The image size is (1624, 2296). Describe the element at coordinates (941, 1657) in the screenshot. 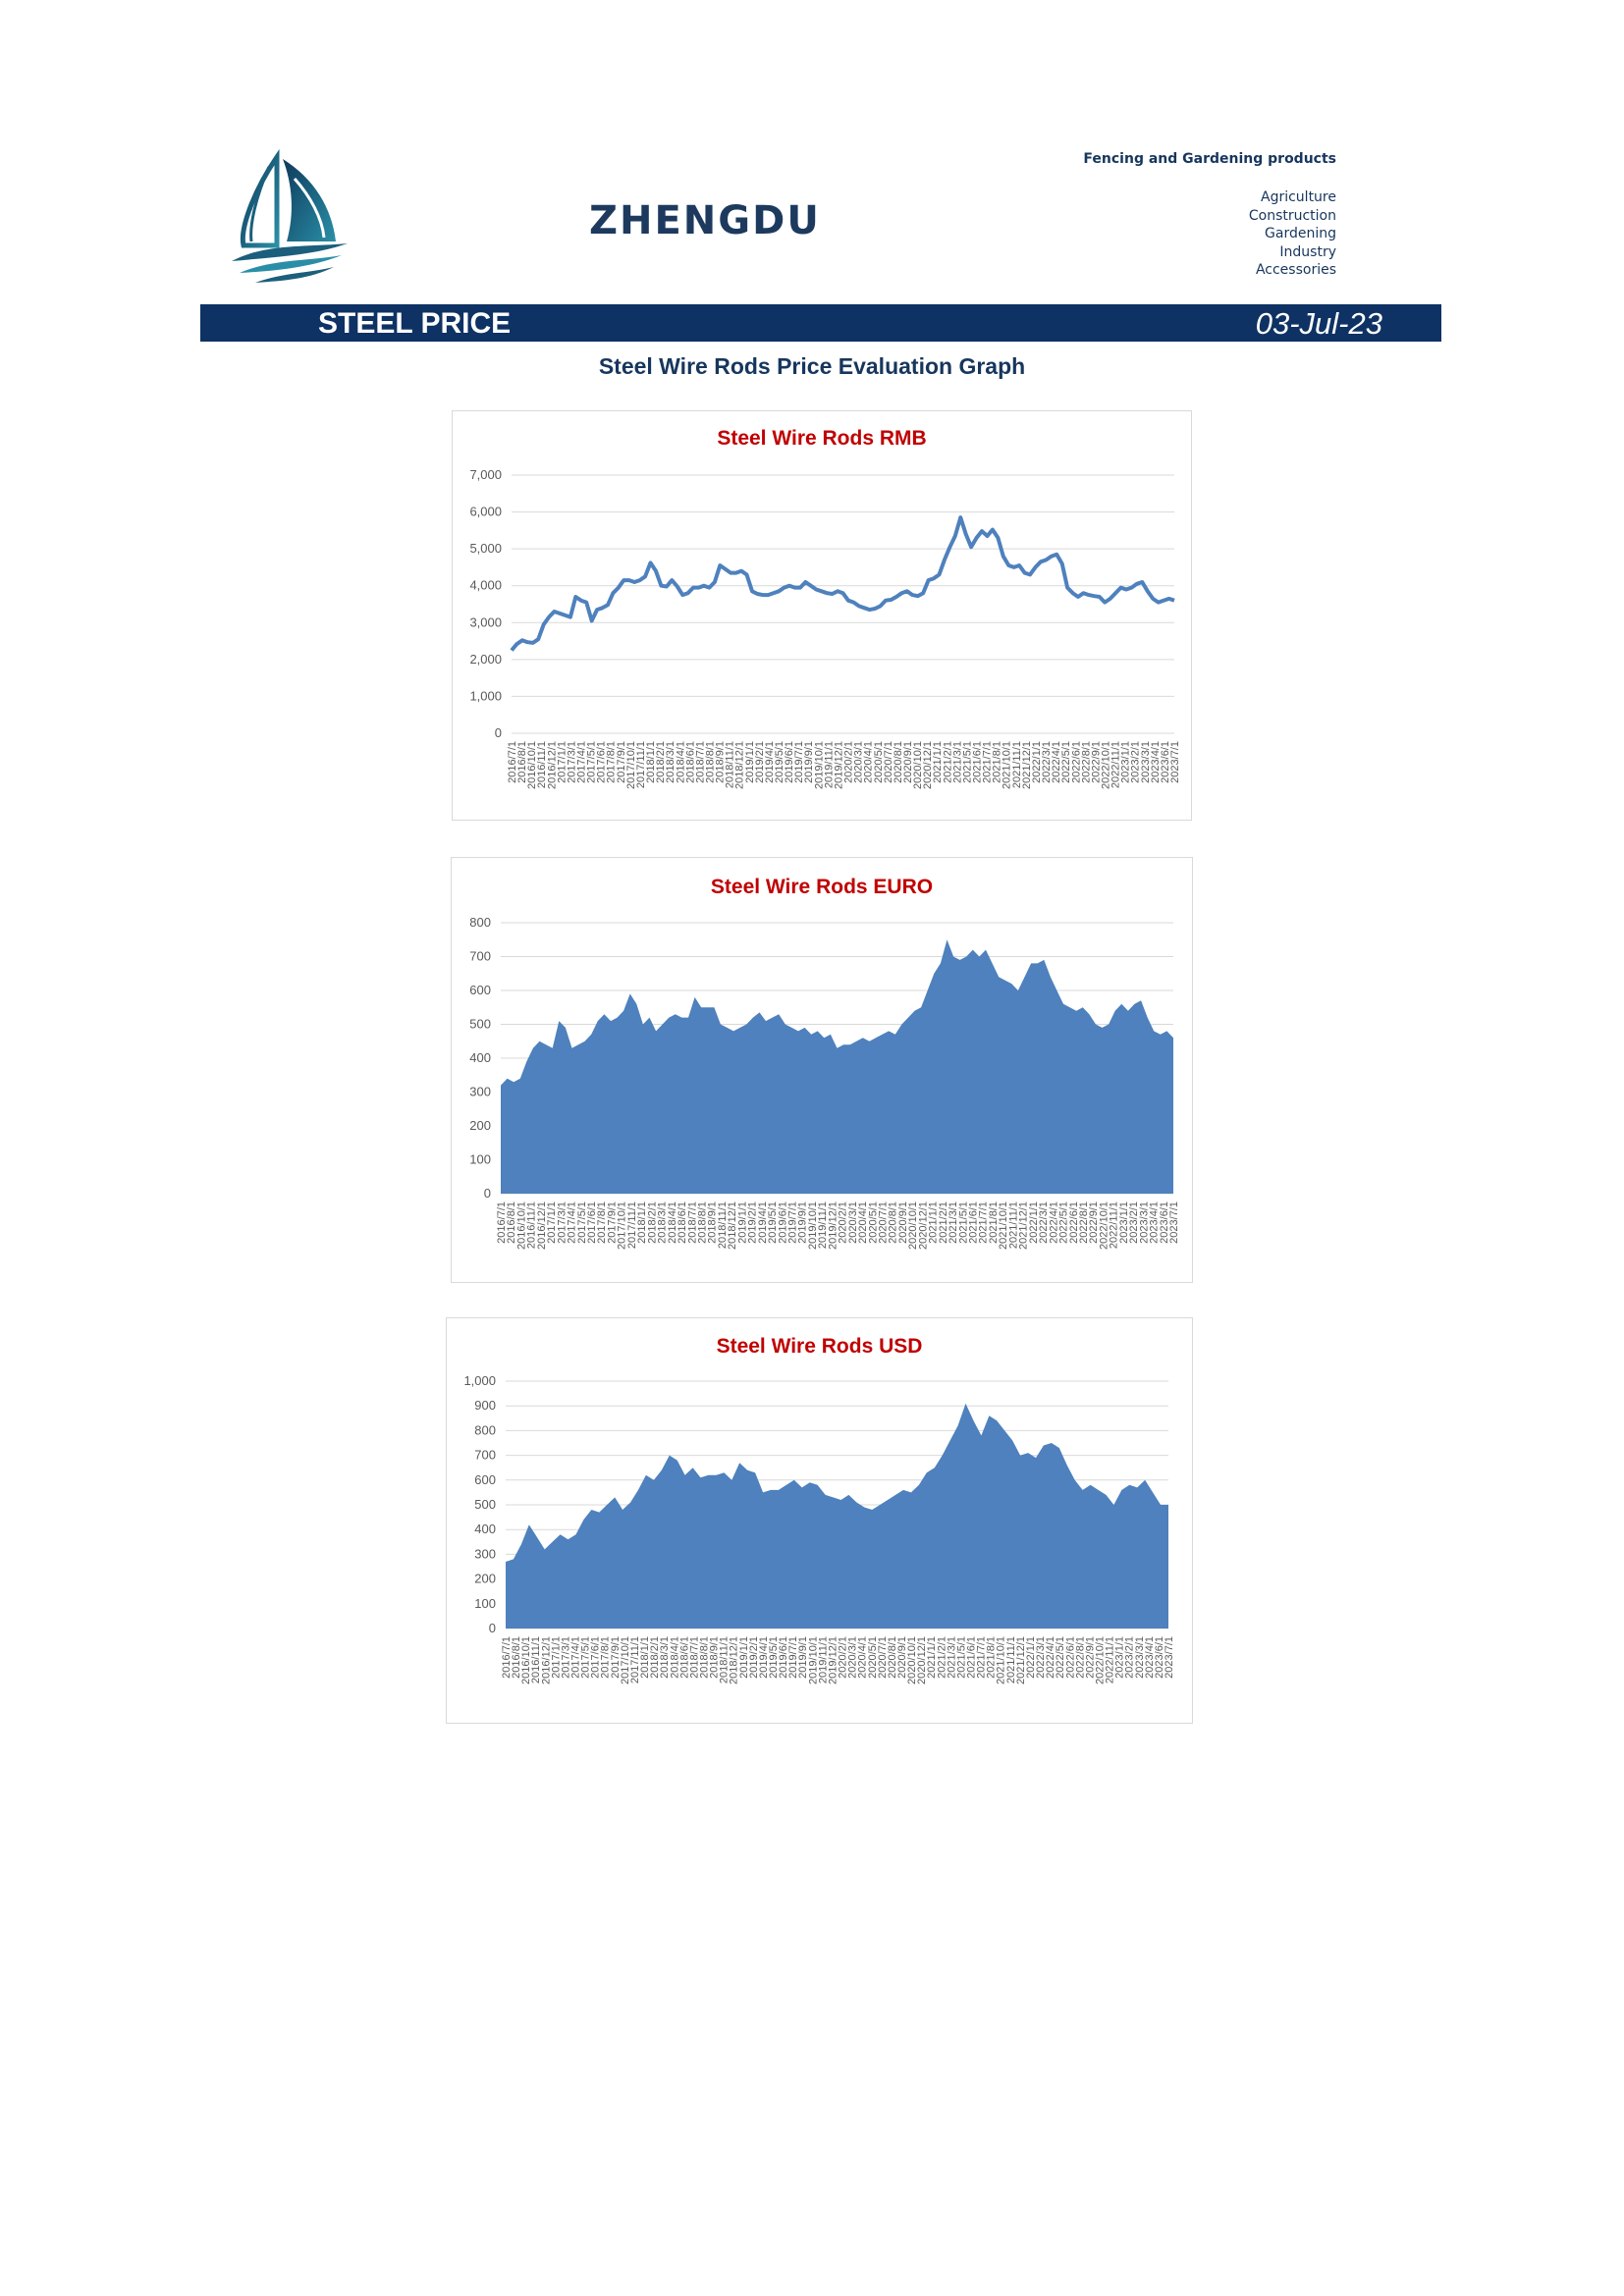

I see `x-tick-label: 2021/2/1` at that location.